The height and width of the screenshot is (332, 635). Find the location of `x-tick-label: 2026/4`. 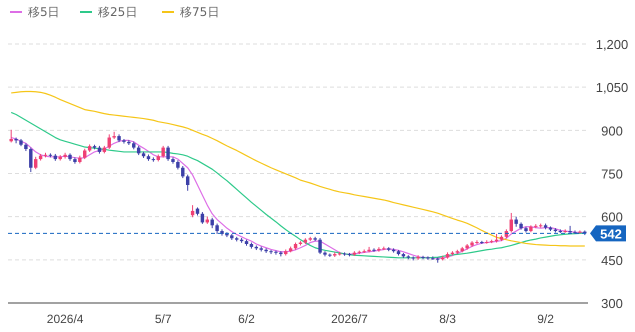

x-tick-label: 2026/4 is located at coordinates (65, 319).